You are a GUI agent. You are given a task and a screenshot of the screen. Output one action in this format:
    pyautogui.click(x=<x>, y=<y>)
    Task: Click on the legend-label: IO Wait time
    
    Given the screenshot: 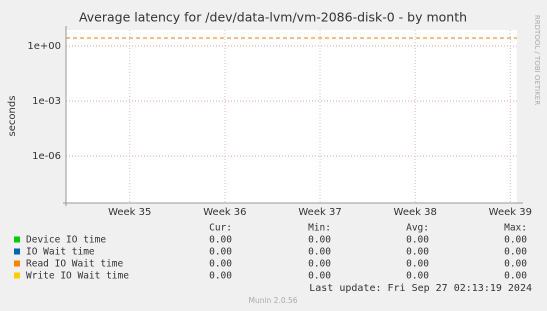 What is the action you would take?
    pyautogui.click(x=60, y=252)
    